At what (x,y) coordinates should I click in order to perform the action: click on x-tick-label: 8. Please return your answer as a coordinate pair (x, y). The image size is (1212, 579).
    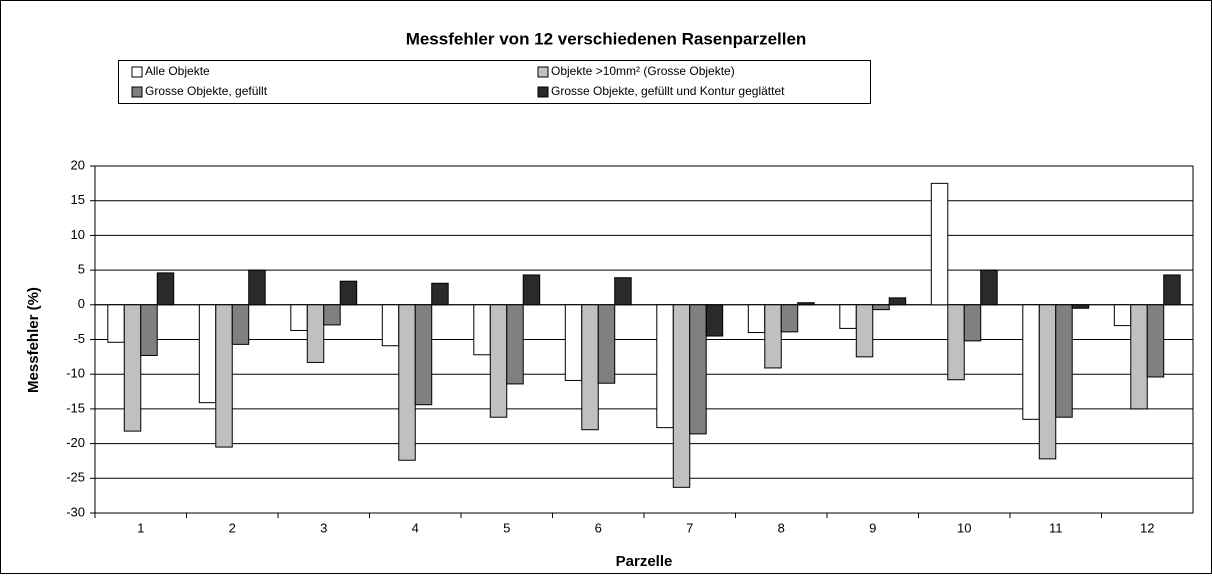
    Looking at the image, I should click on (781, 527).